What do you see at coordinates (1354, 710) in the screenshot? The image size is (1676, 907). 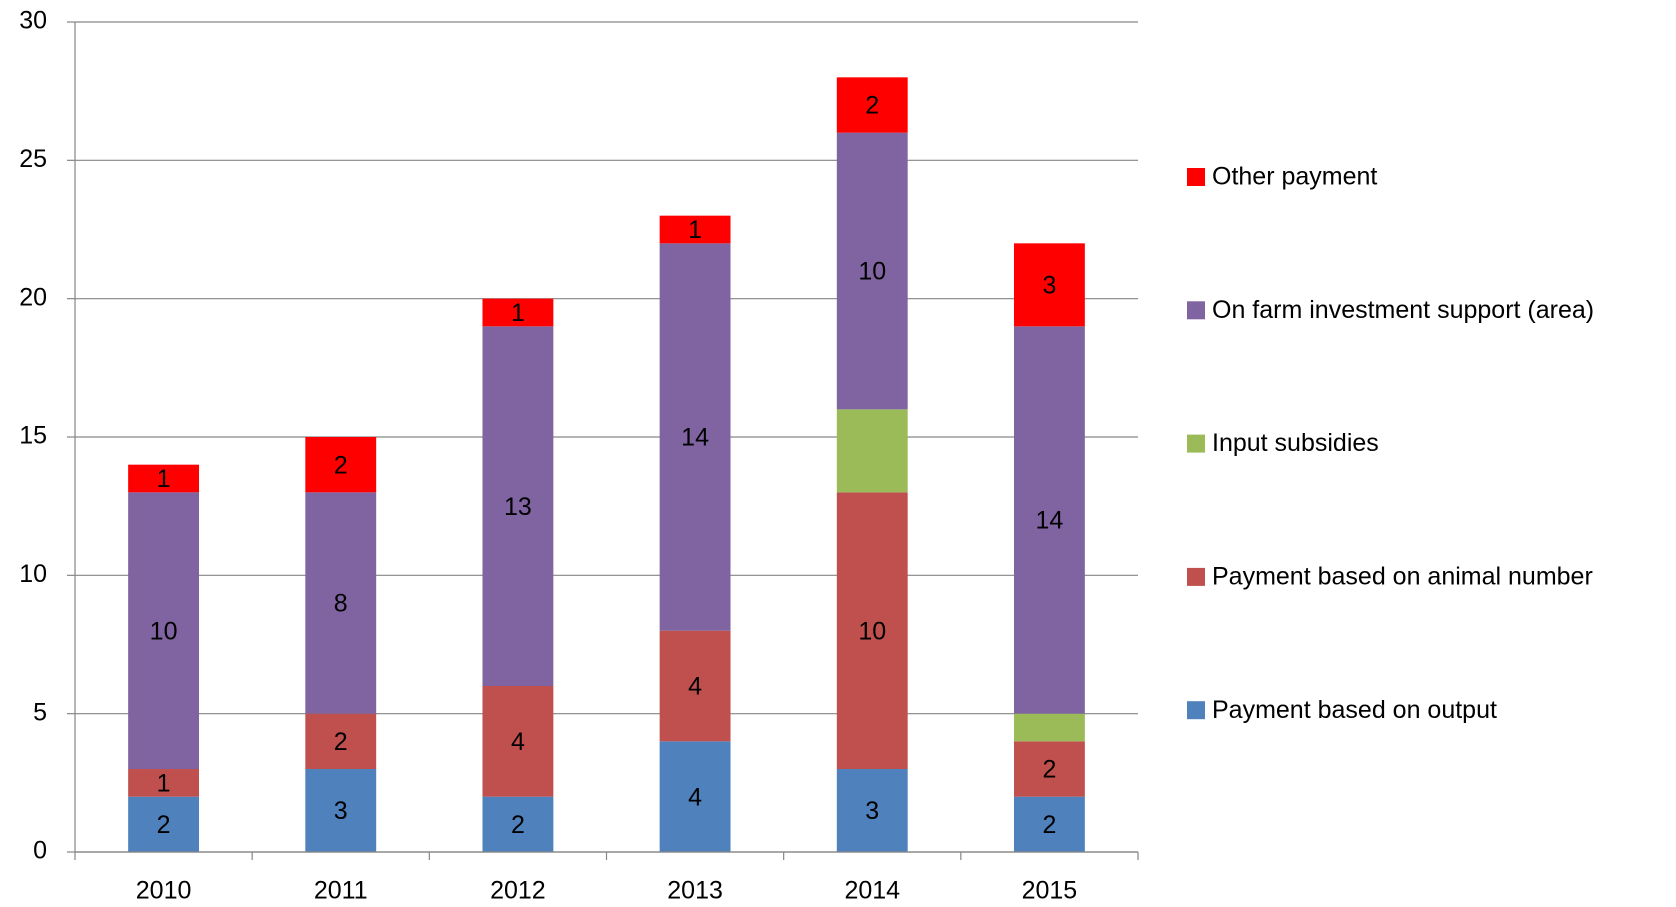 I see `legend-label: Payment based on output` at bounding box center [1354, 710].